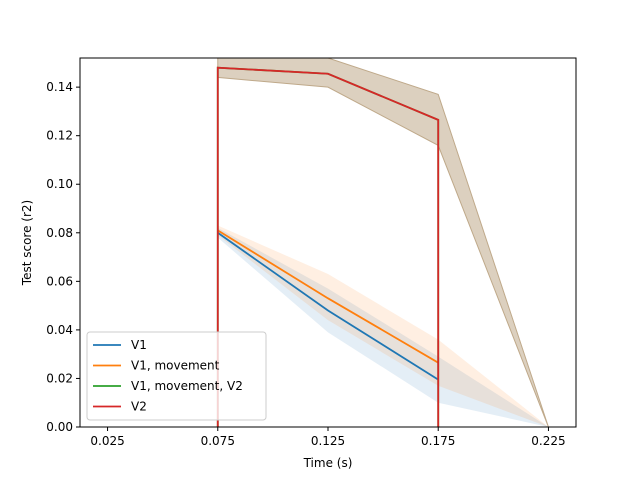  What do you see at coordinates (187, 386) in the screenshot?
I see `legend-entry: V1, movement, V2` at bounding box center [187, 386].